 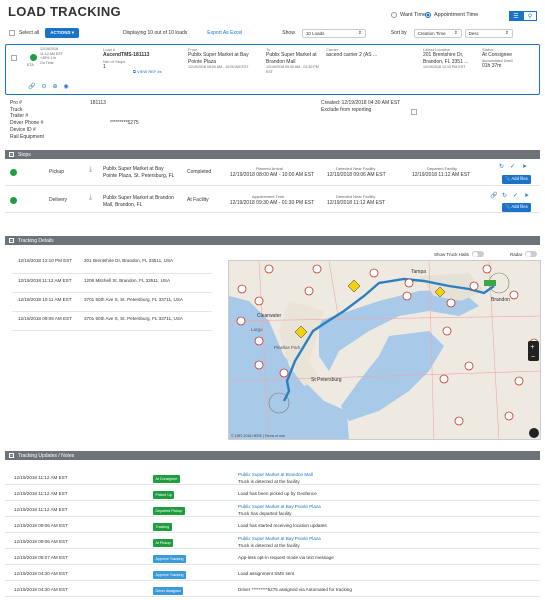 I want to click on sort-select: Creation Time ⇕, so click(x=437, y=33).